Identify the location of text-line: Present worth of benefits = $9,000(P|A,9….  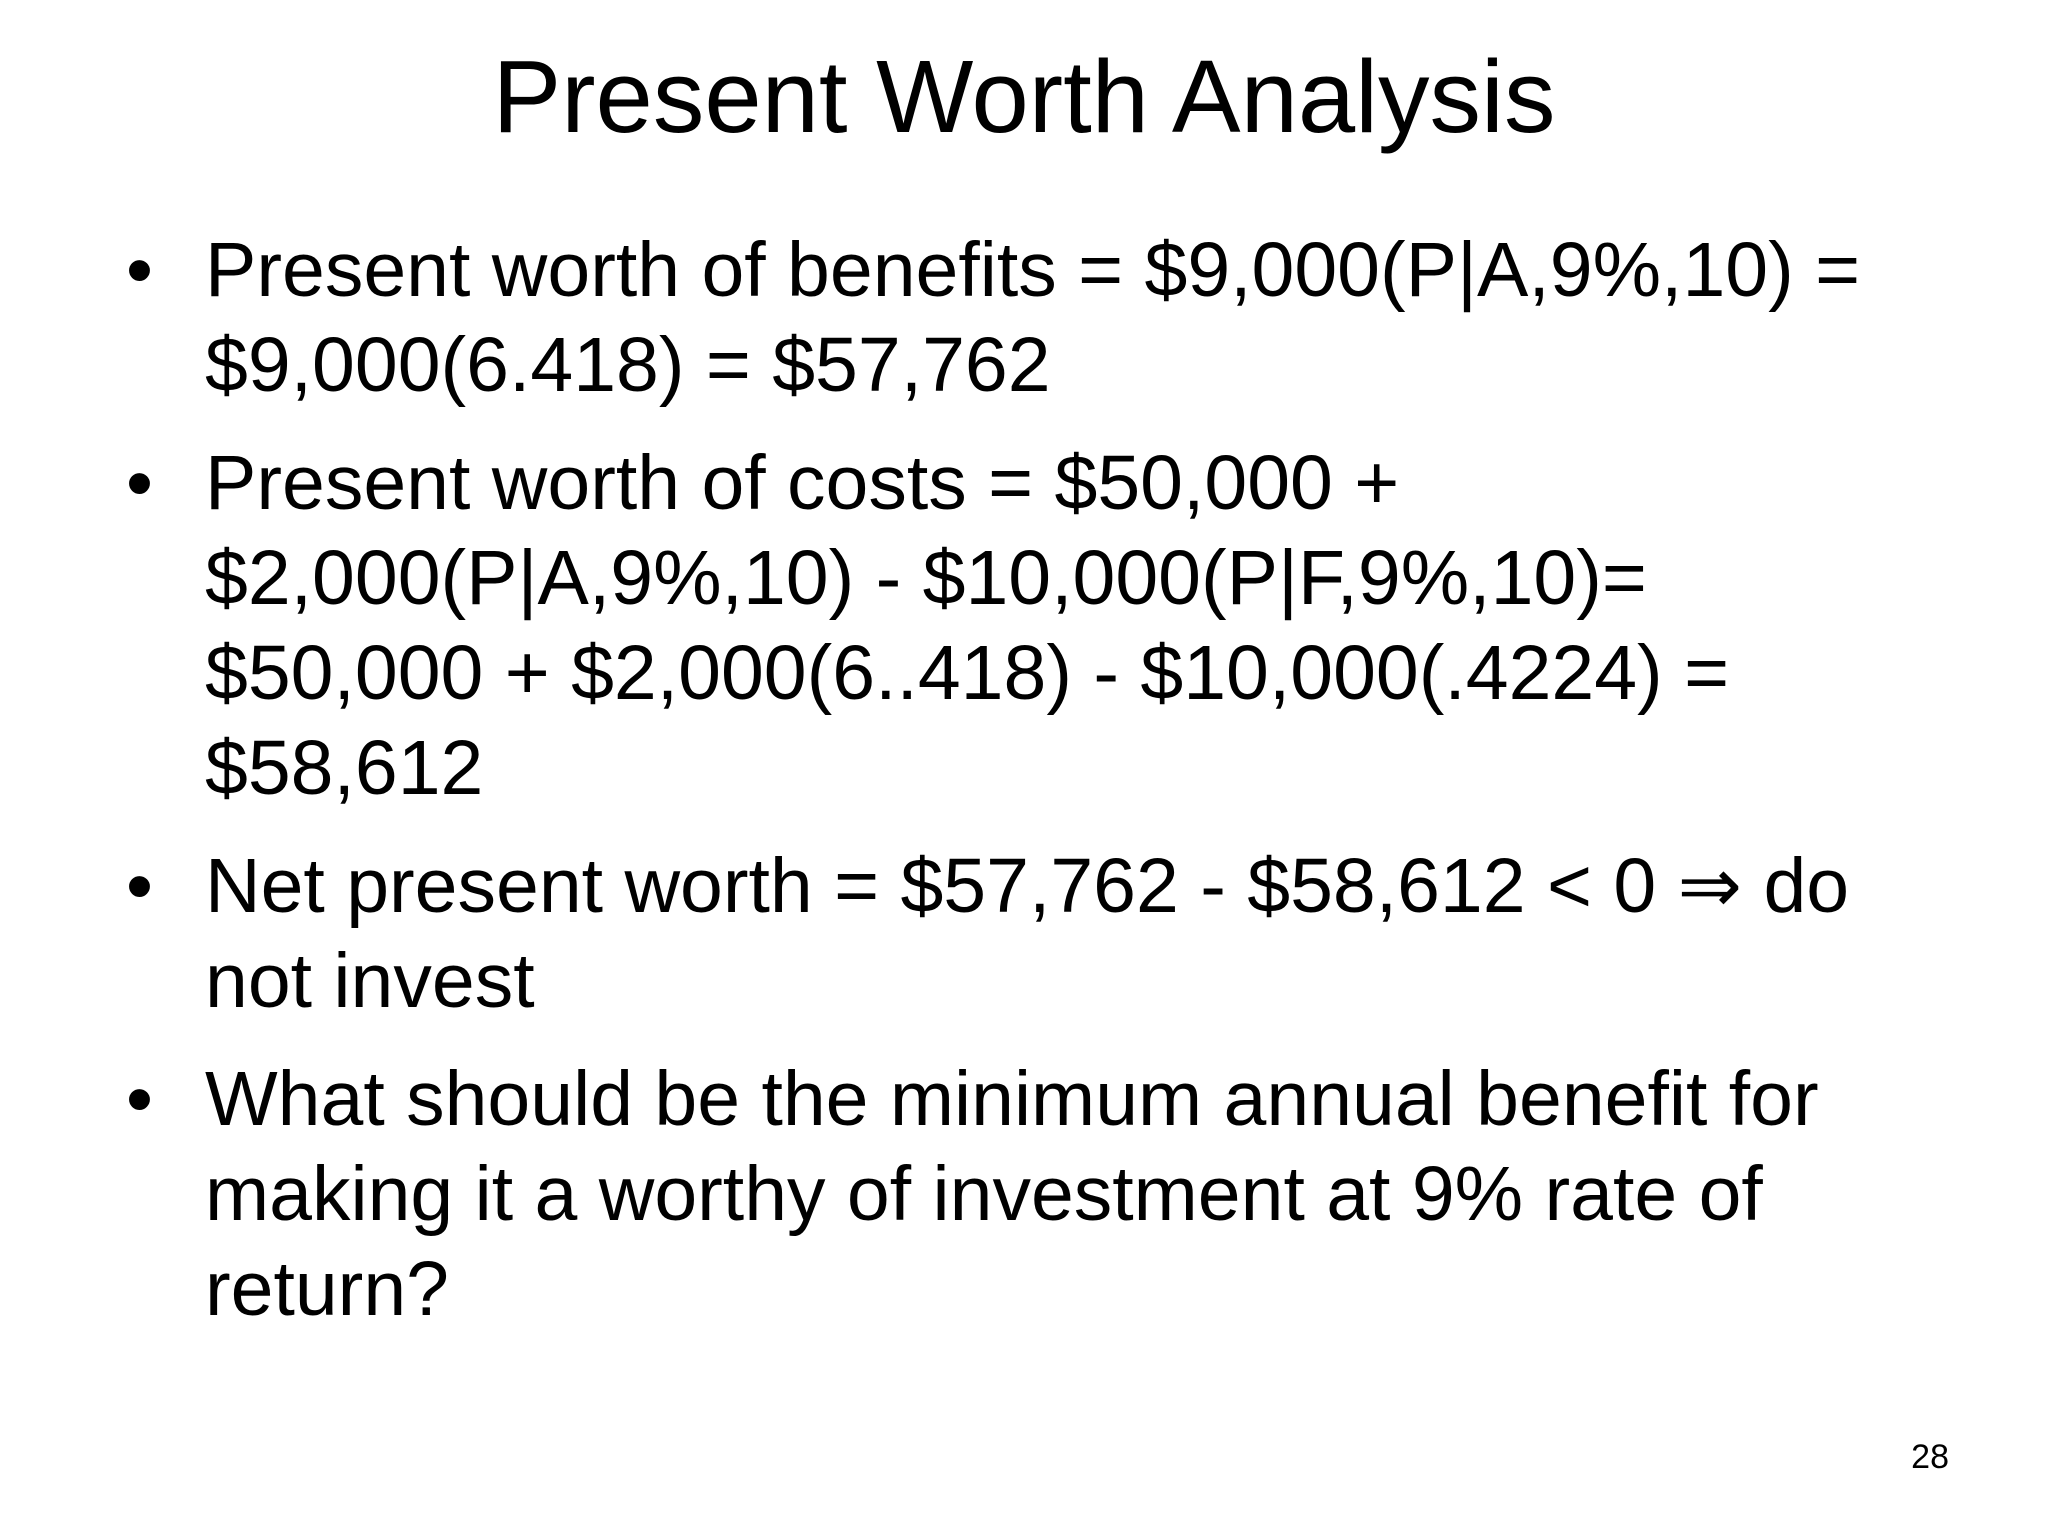
(1033, 270).